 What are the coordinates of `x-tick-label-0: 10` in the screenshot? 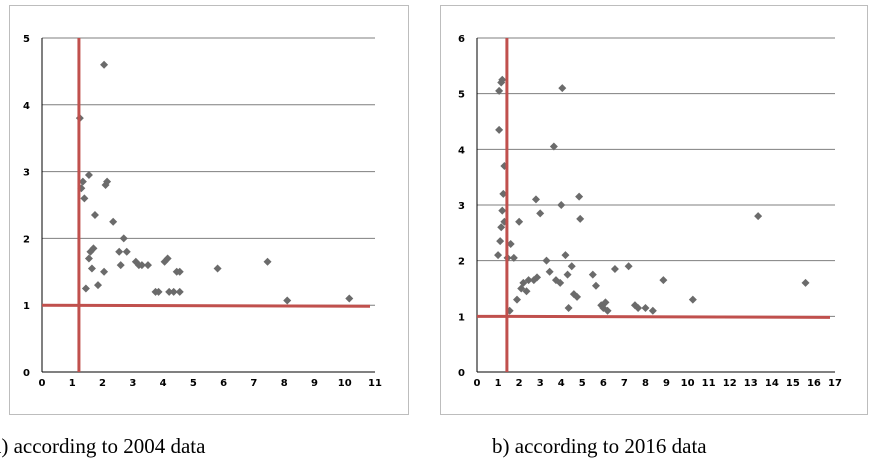 It's located at (345, 383).